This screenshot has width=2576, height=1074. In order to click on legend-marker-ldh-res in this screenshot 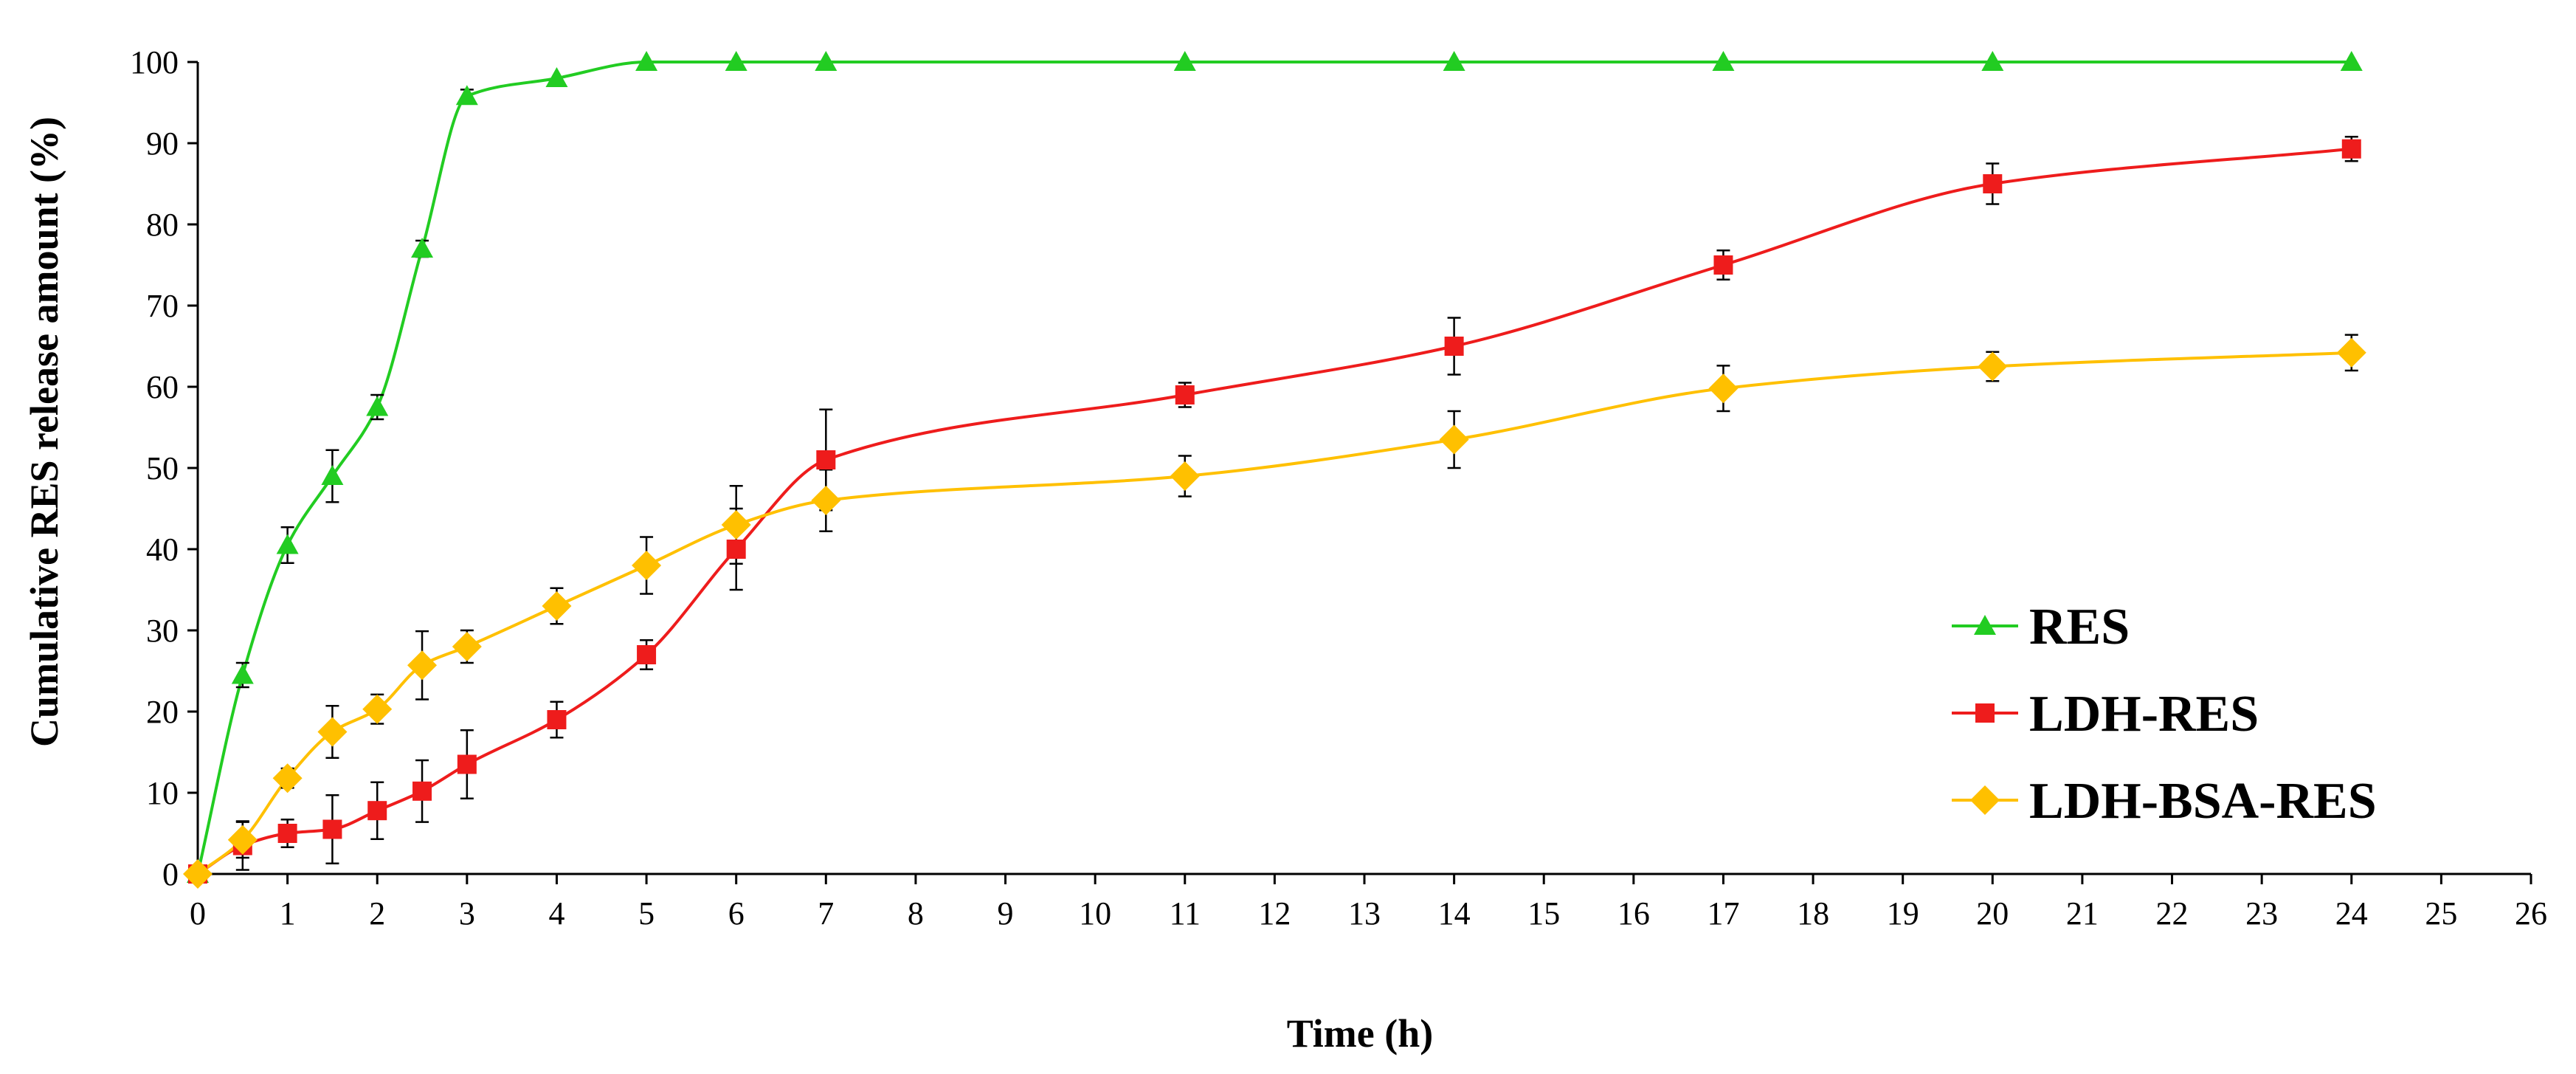, I will do `click(1985, 713)`.